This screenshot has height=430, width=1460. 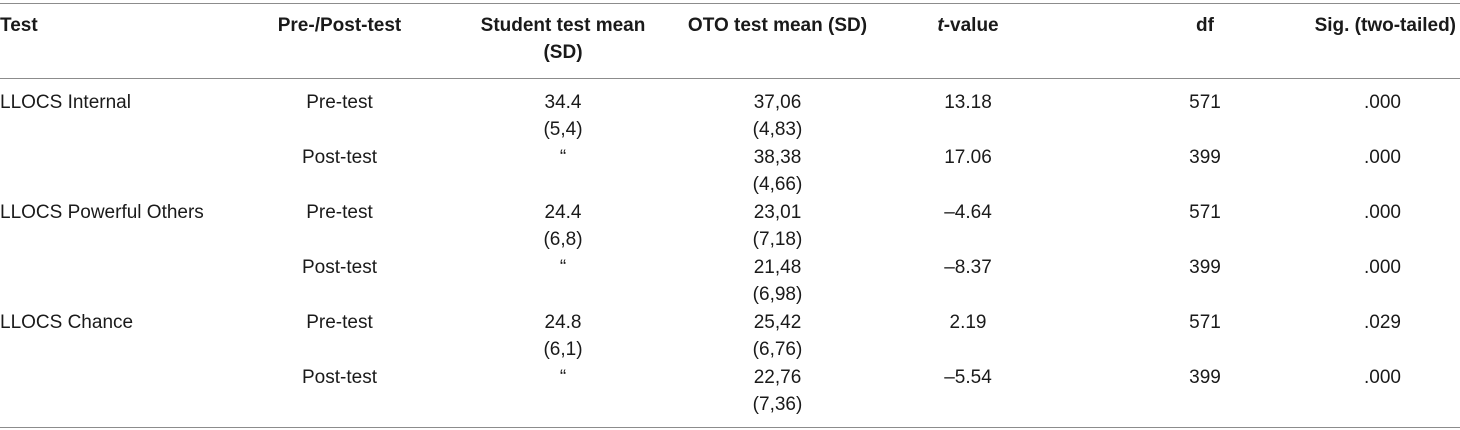 What do you see at coordinates (777, 239) in the screenshot?
I see `oto-sd-value: (7,18)` at bounding box center [777, 239].